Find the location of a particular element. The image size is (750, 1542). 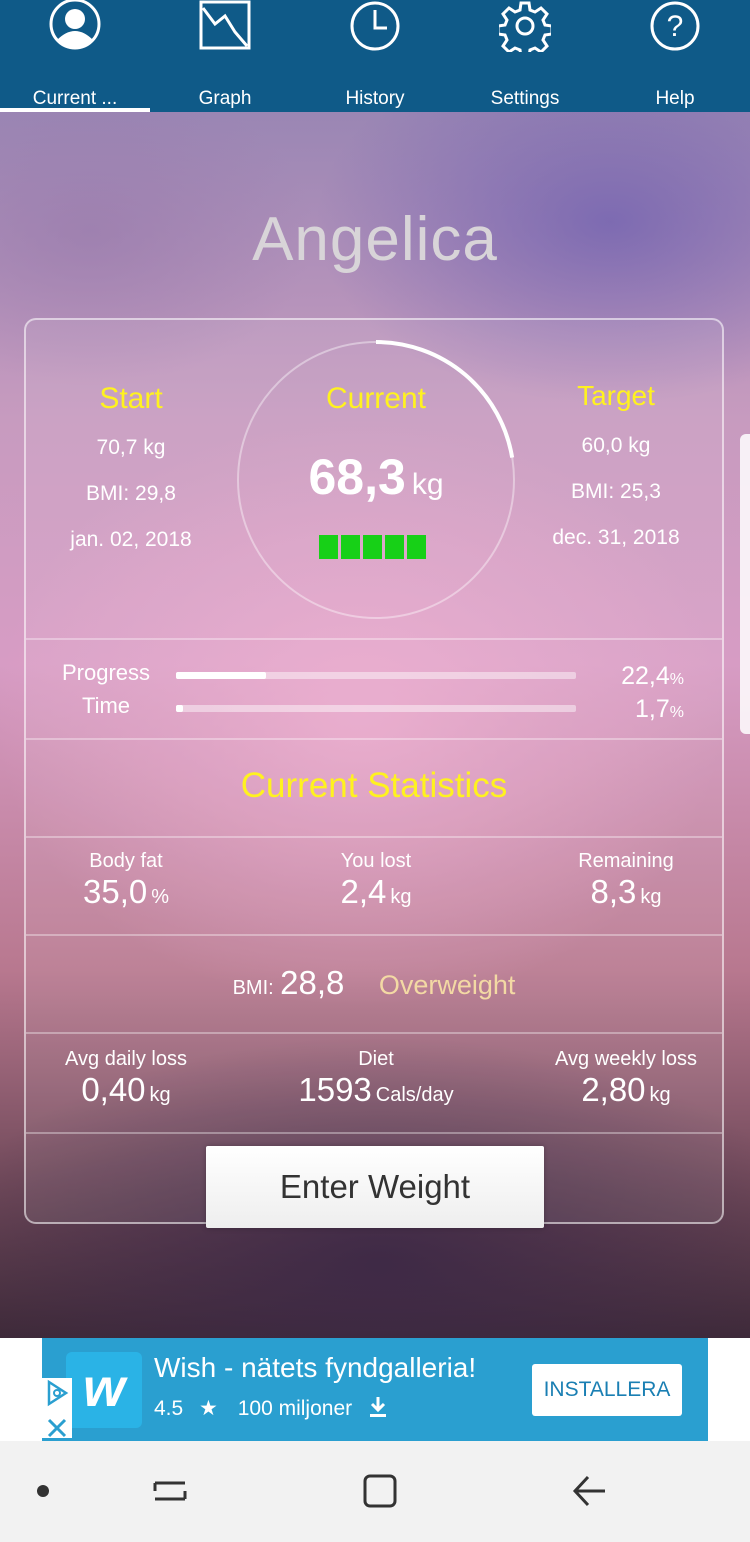

time-bar-fill is located at coordinates (179, 708).